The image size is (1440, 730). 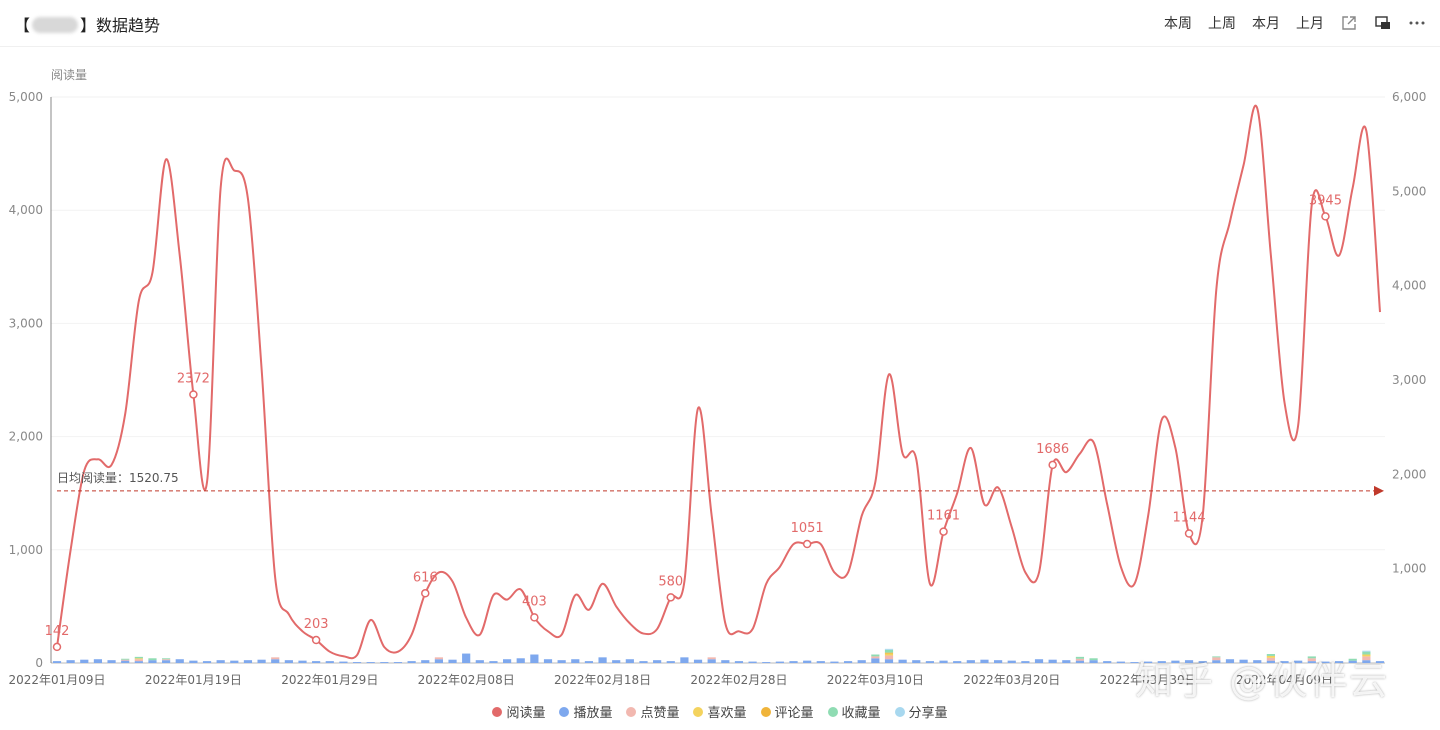 What do you see at coordinates (1222, 24) in the screenshot?
I see `last-week-button: 上周` at bounding box center [1222, 24].